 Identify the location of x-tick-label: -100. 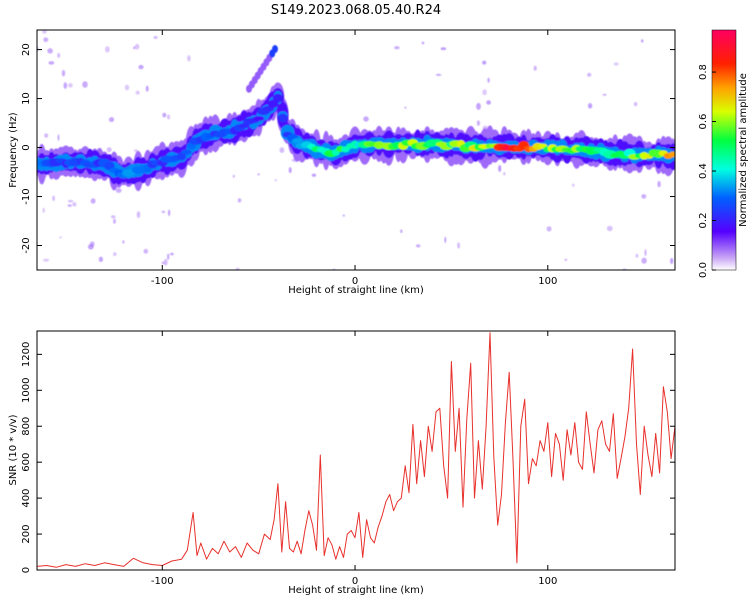
(162, 581).